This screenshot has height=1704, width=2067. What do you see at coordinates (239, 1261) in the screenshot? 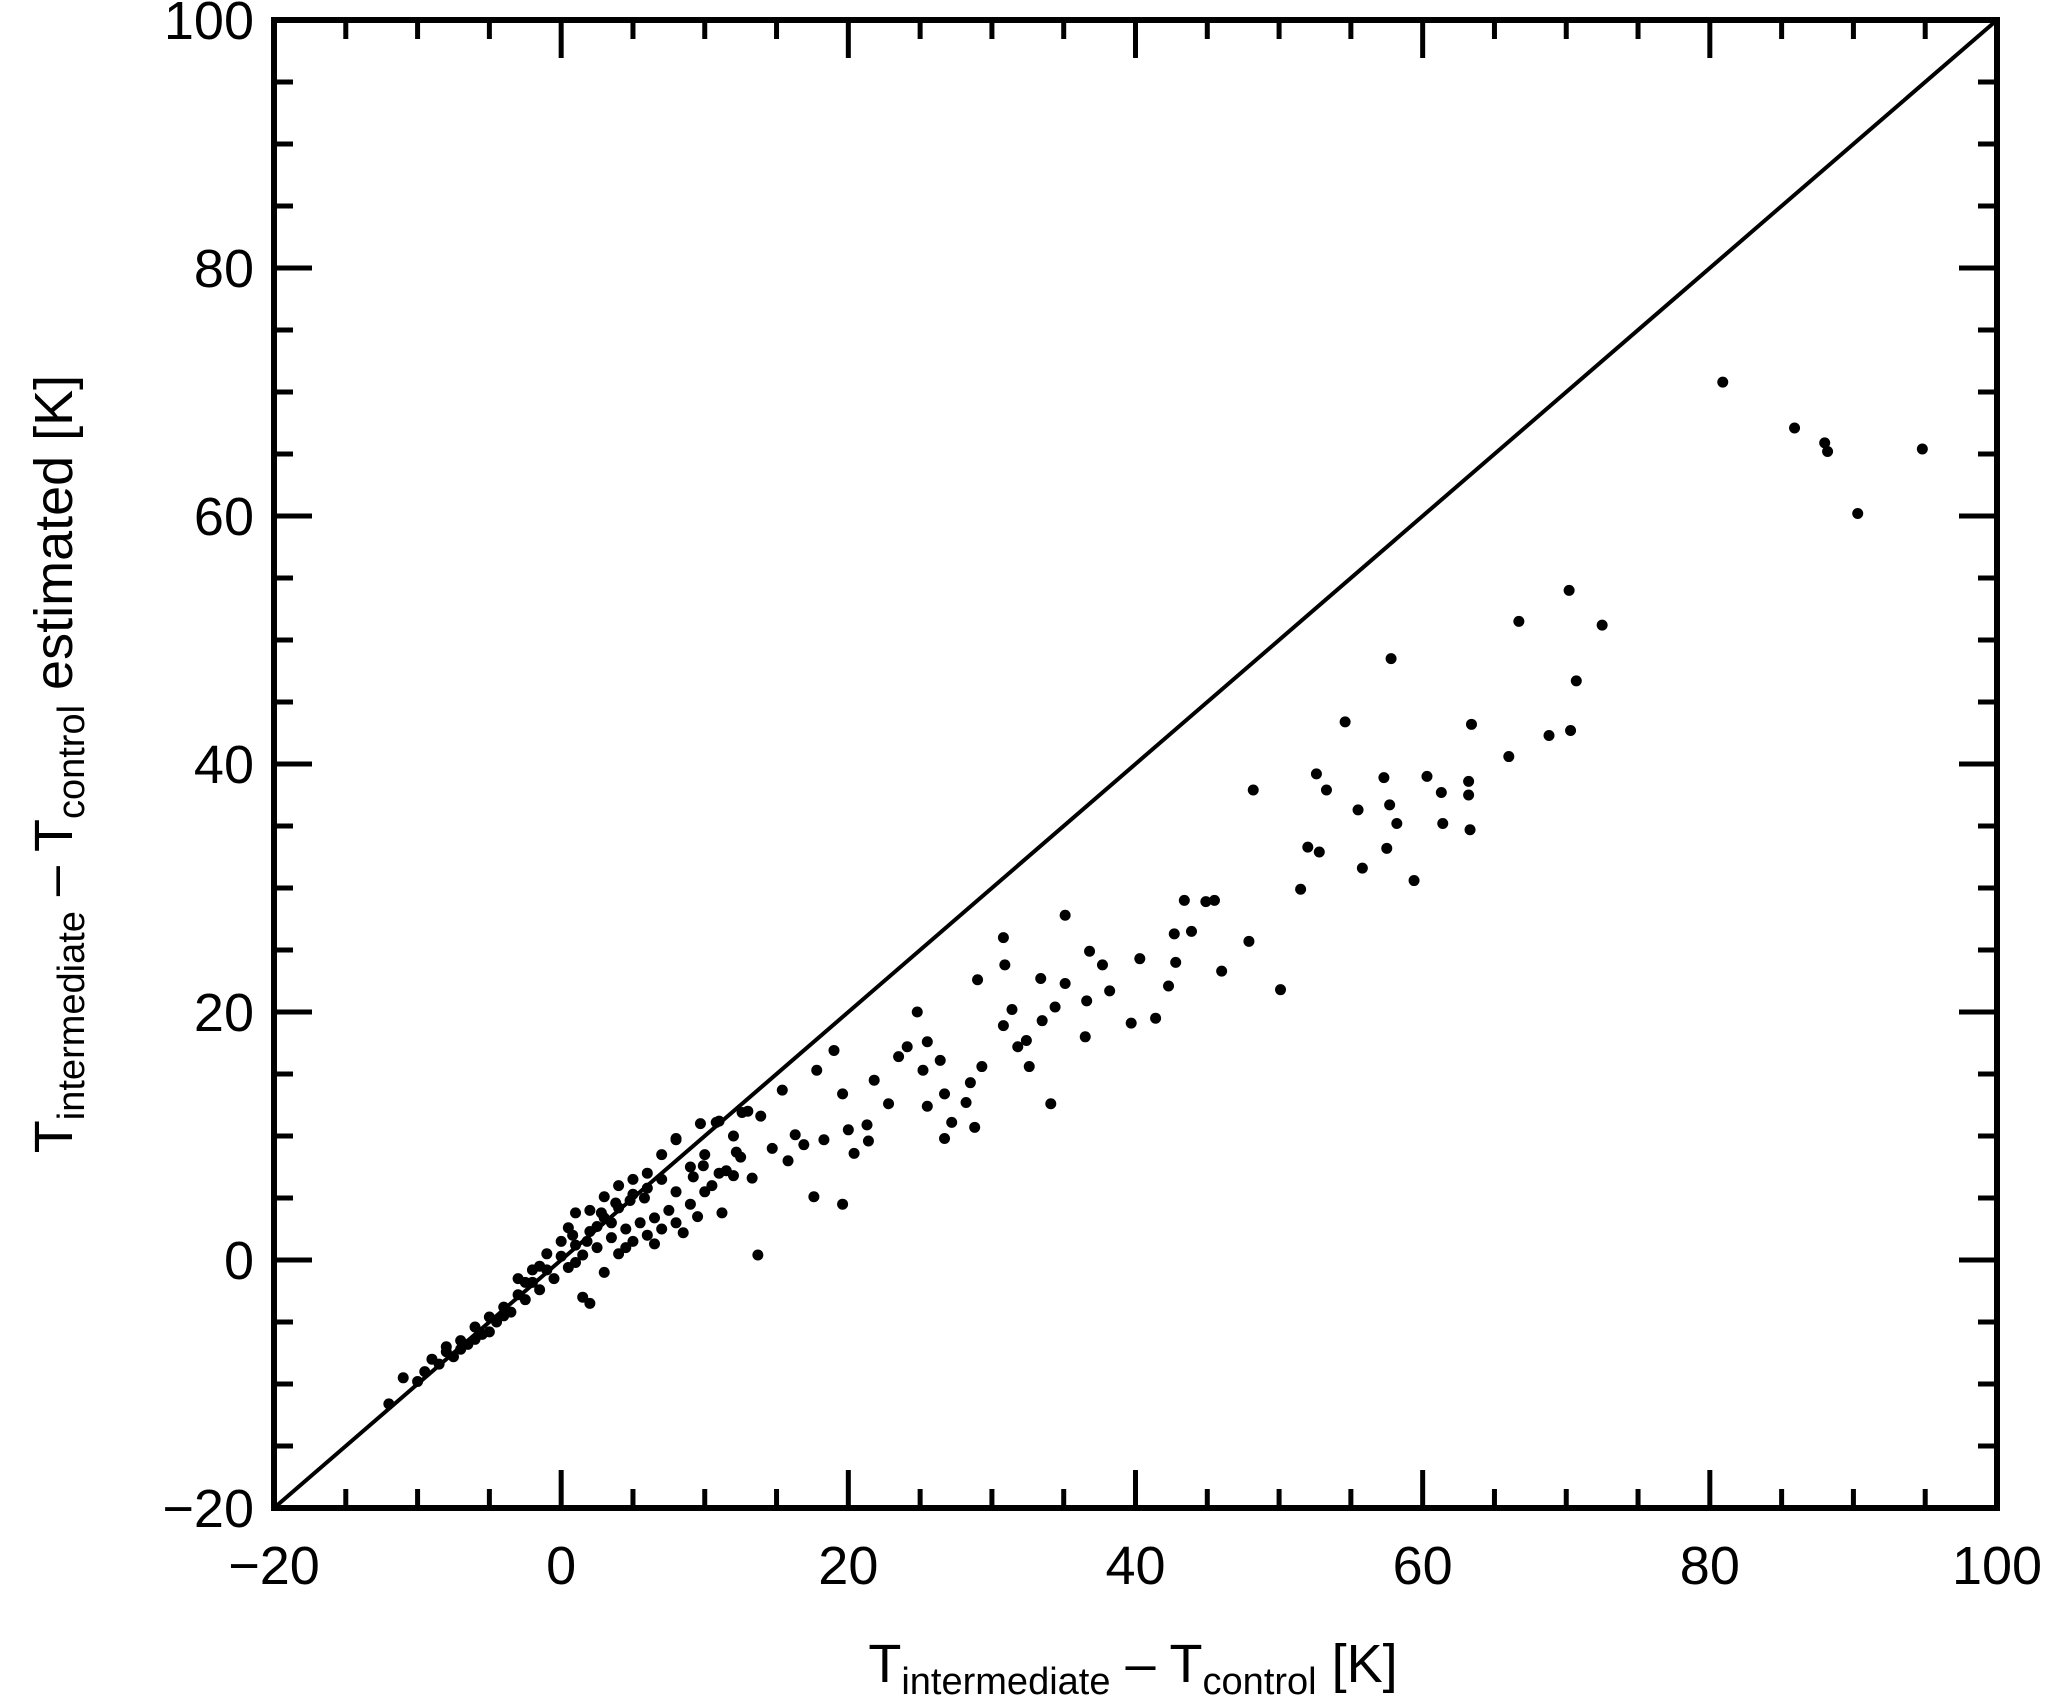
I see `y-tick-label: 0` at bounding box center [239, 1261].